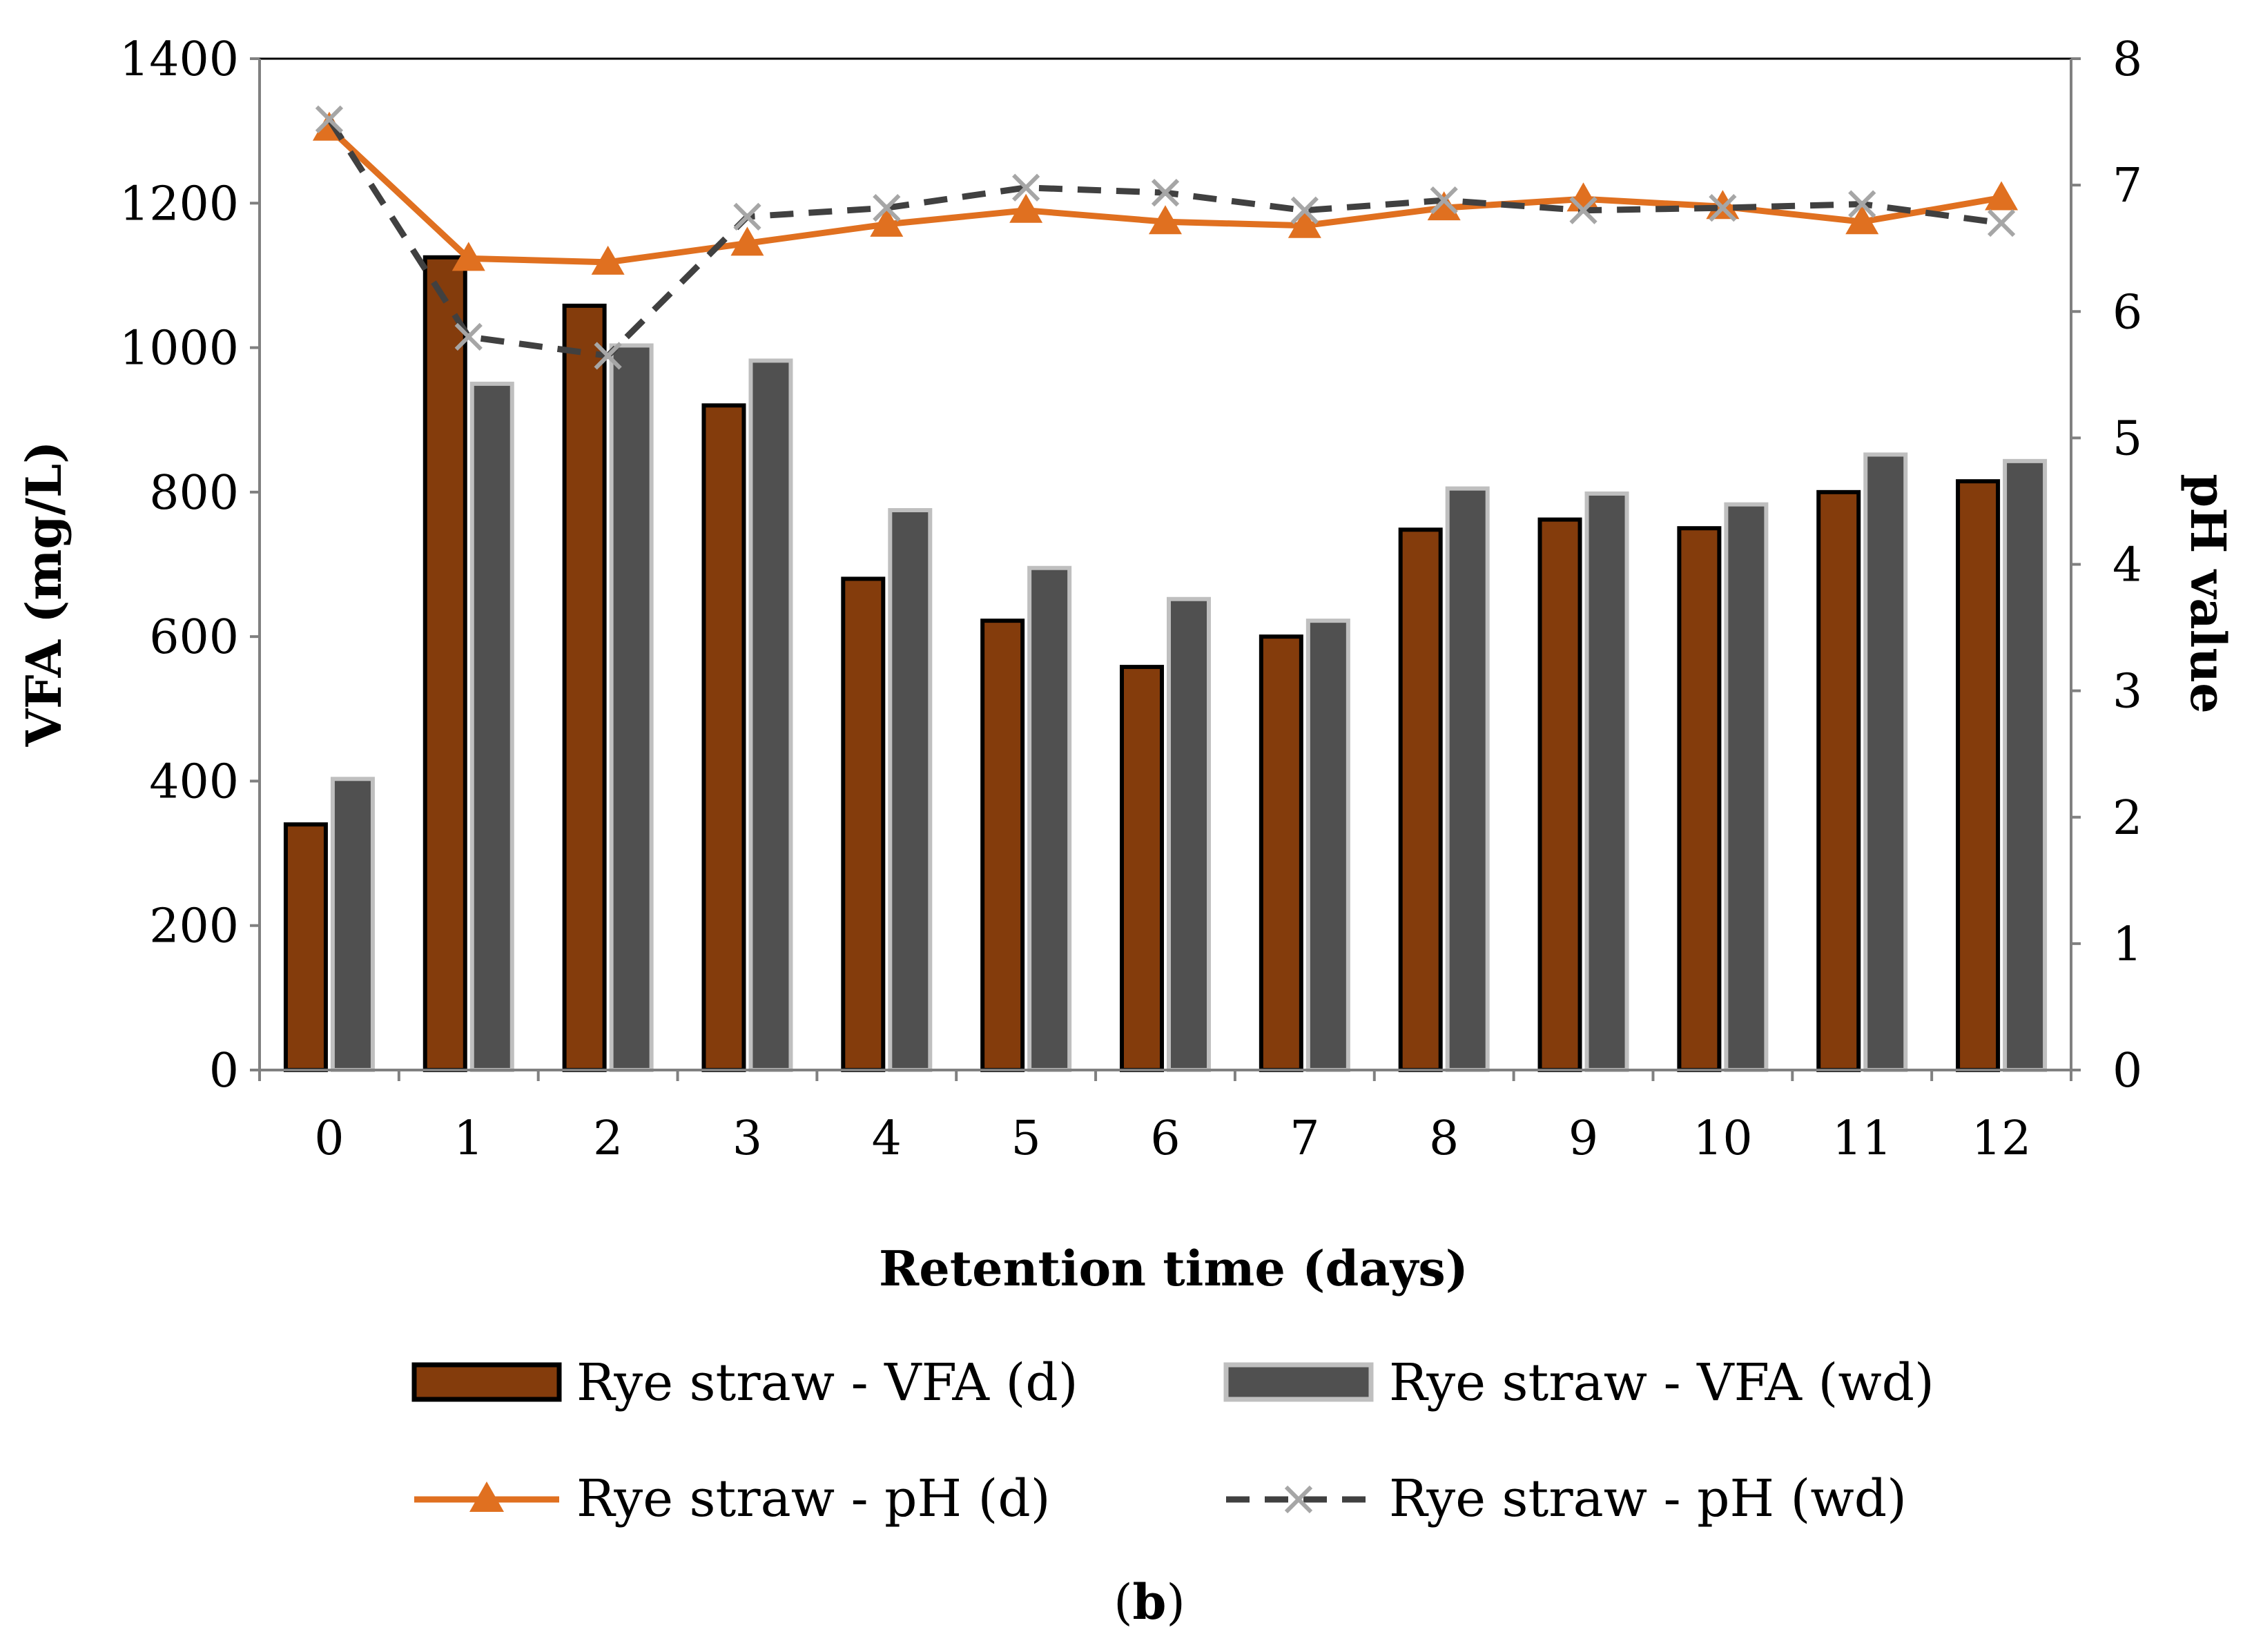 This screenshot has width=2263, height=1652. I want to click on y-tick-label-1000: 1000, so click(179, 349).